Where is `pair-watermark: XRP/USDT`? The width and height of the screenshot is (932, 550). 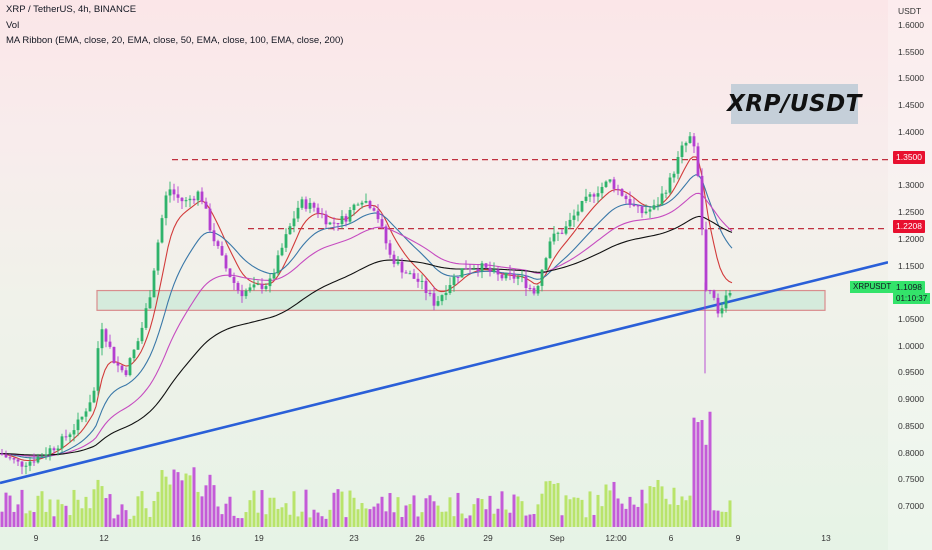
pair-watermark: XRP/USDT is located at coordinates (794, 104).